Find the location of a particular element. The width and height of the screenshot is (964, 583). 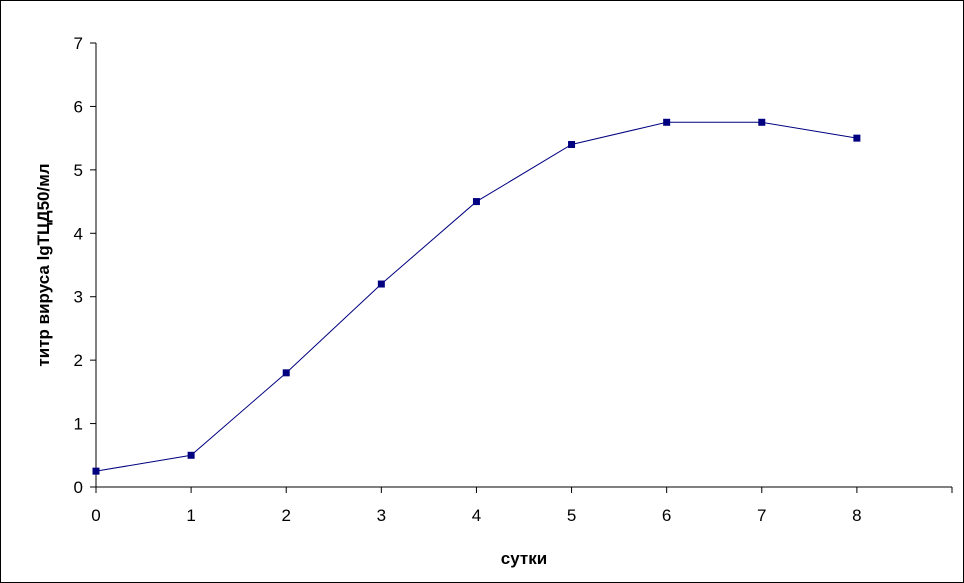

y-tick-label: 4 is located at coordinates (78, 233).